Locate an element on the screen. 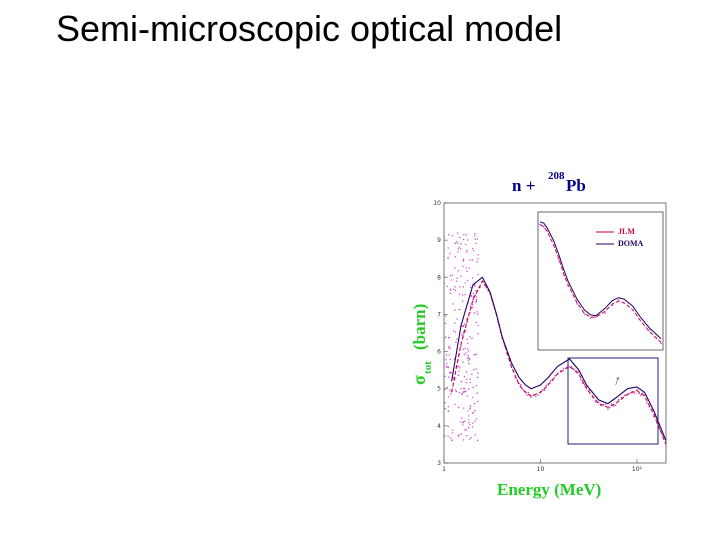  series-line-doma is located at coordinates (559, 358).